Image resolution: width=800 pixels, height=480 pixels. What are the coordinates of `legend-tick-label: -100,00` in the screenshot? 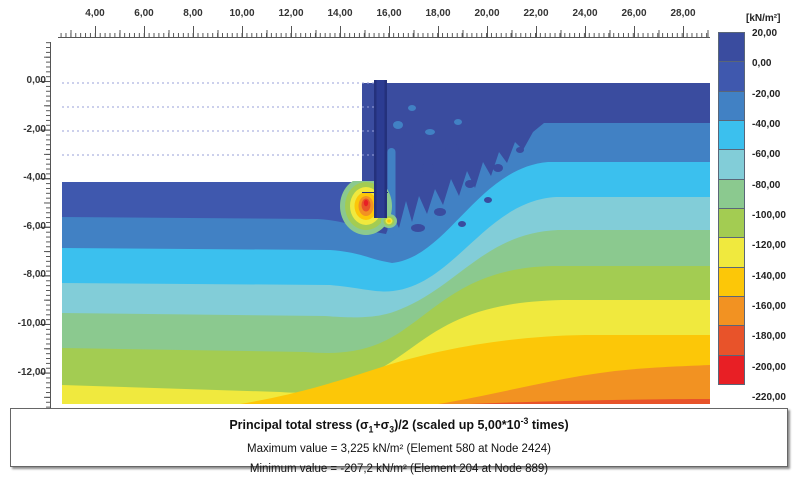 It's located at (769, 215).